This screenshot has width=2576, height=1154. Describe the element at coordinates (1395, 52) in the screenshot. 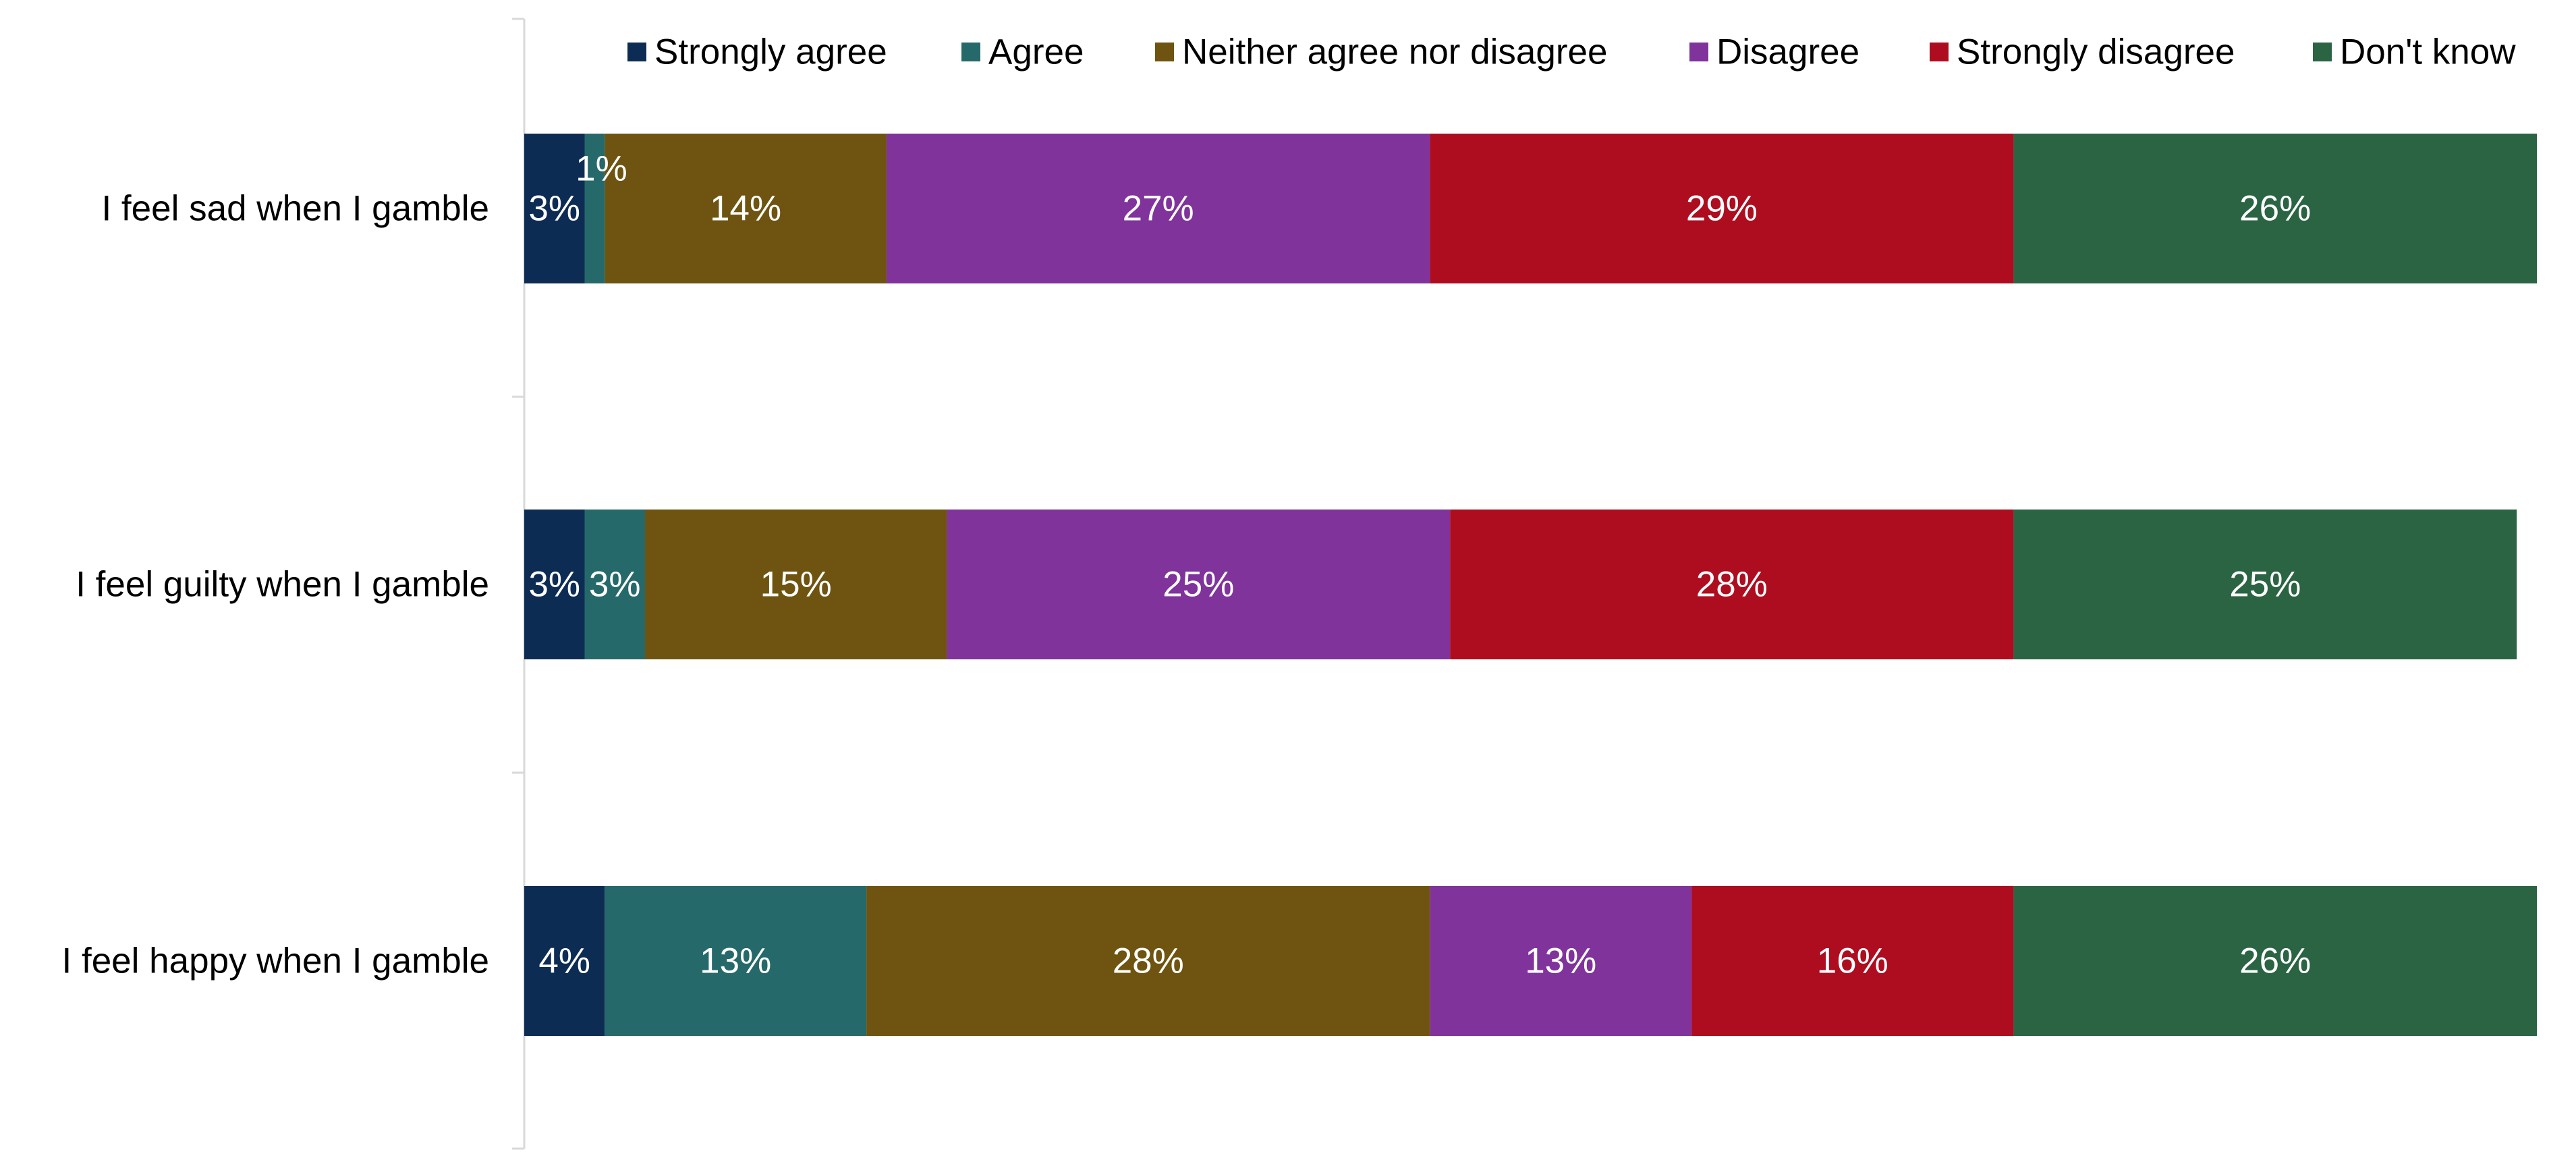

I see `legend-label: Neither agree nor disagree` at that location.